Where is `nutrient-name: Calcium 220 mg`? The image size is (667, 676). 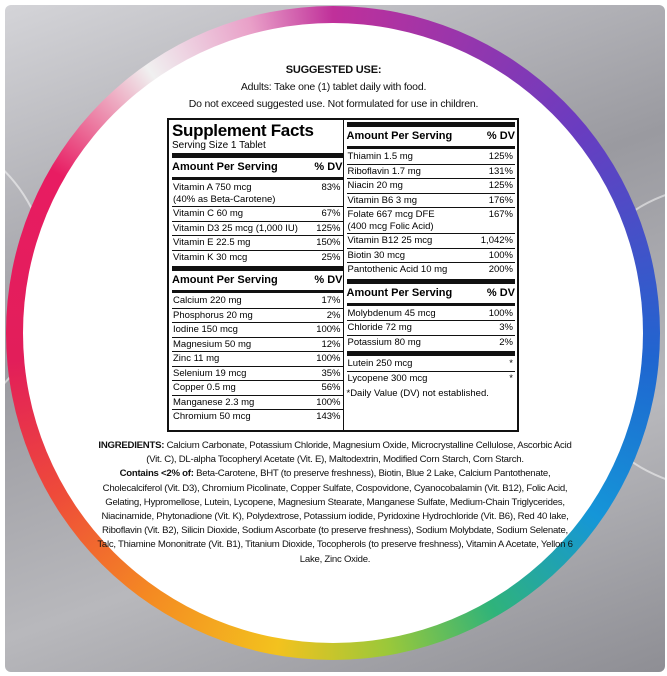 nutrient-name: Calcium 220 mg is located at coordinates (207, 300).